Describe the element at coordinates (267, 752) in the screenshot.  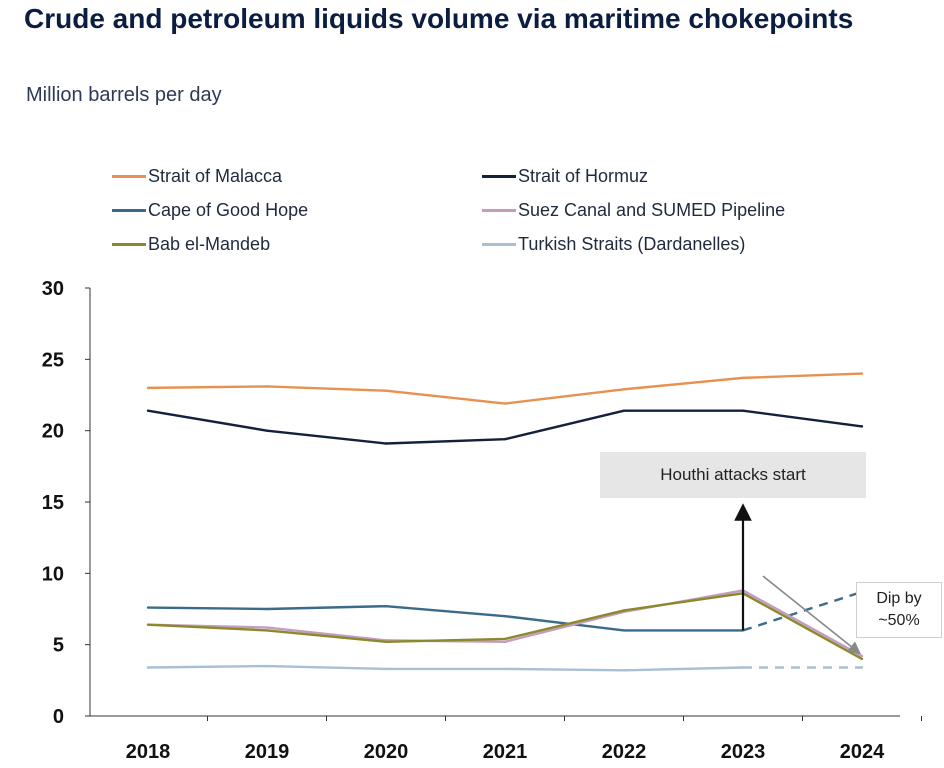
I see `x-tick-label: 2019` at that location.